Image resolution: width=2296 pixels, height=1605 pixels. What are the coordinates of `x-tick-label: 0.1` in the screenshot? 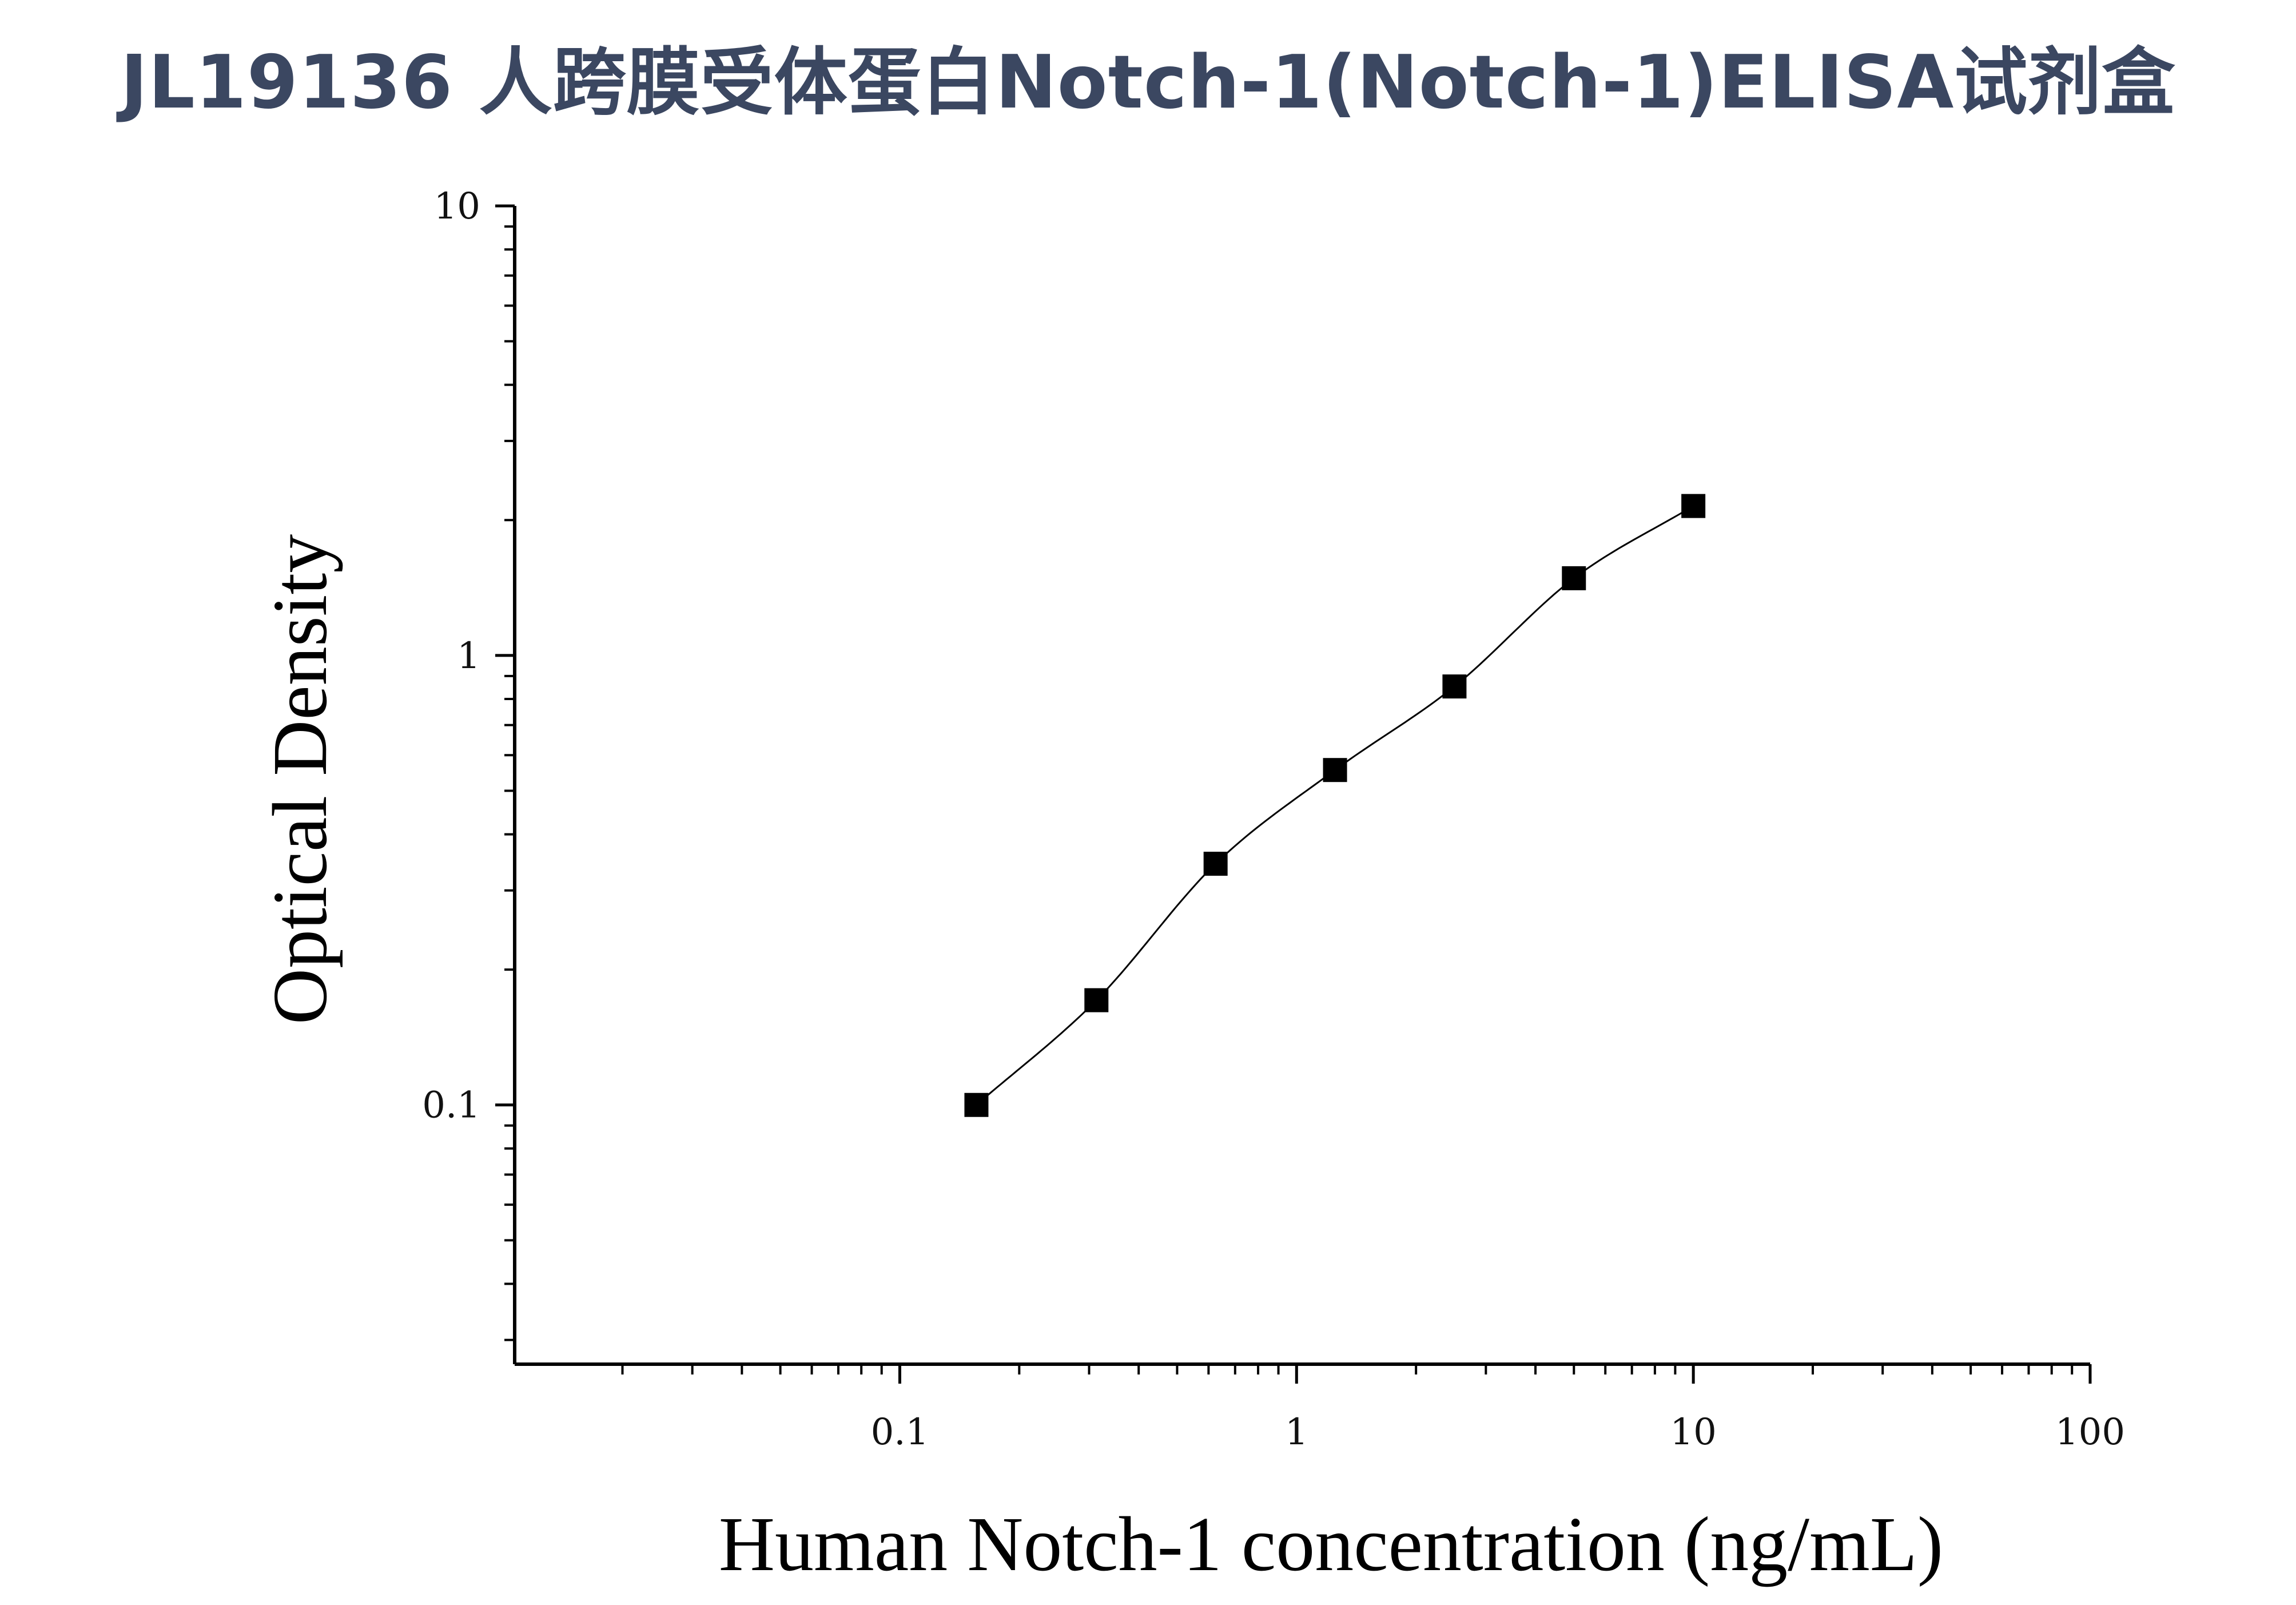 It's located at (900, 1432).